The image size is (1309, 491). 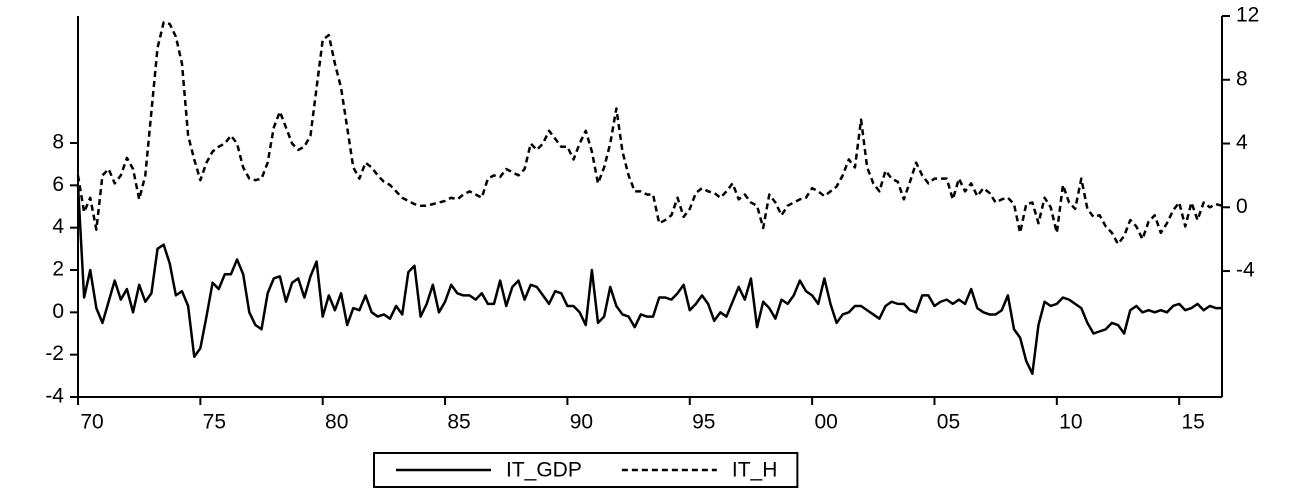 I want to click on y2-tick-label: -4, so click(x=1245, y=270).